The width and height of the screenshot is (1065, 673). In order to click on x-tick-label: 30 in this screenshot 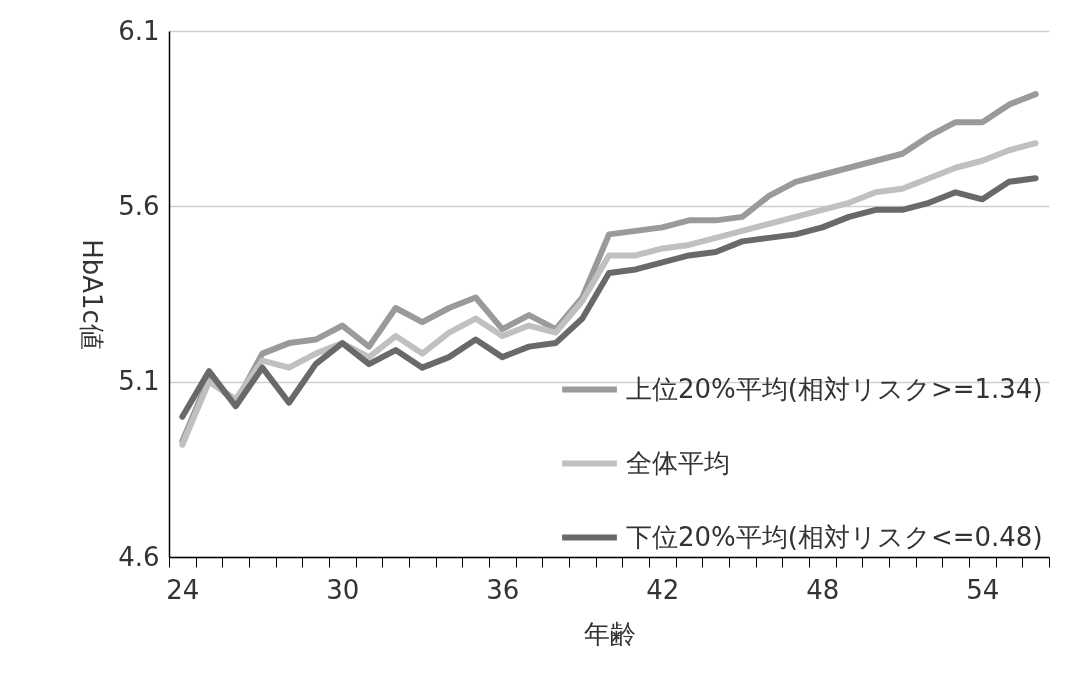, I will do `click(343, 589)`.